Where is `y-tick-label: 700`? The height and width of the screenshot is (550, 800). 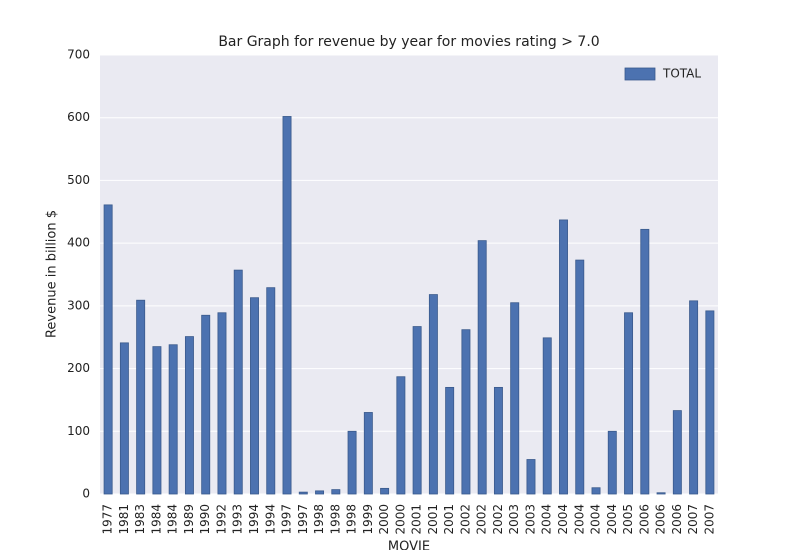 y-tick-label: 700 is located at coordinates (78, 55).